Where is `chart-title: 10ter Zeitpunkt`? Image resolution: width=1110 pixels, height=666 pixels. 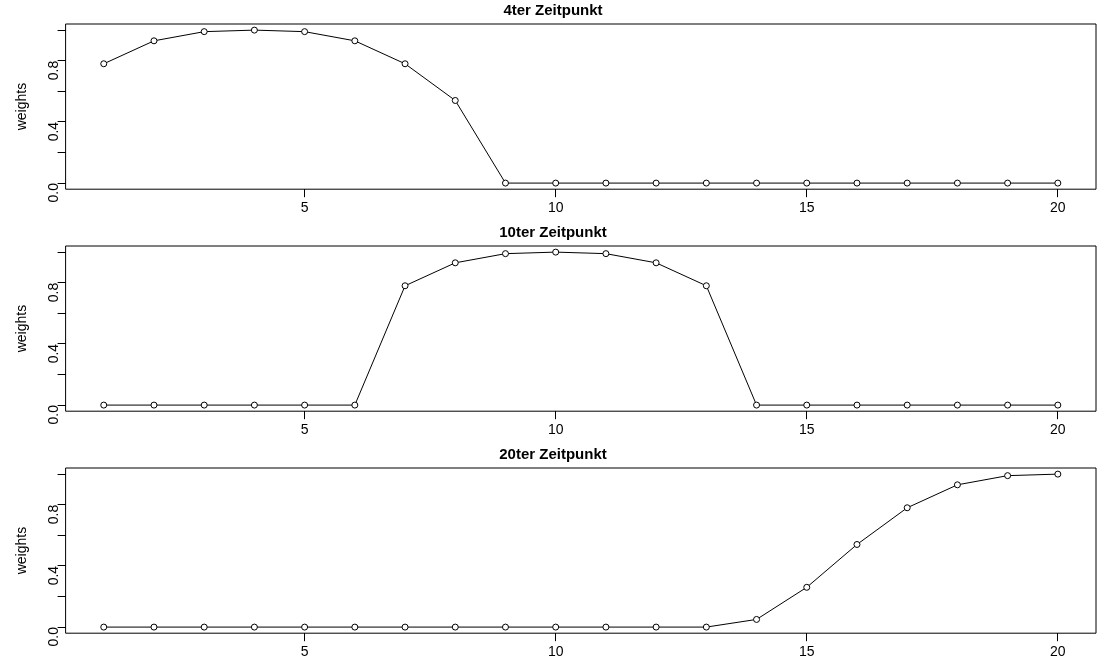
chart-title: 10ter Zeitpunkt is located at coordinates (553, 232).